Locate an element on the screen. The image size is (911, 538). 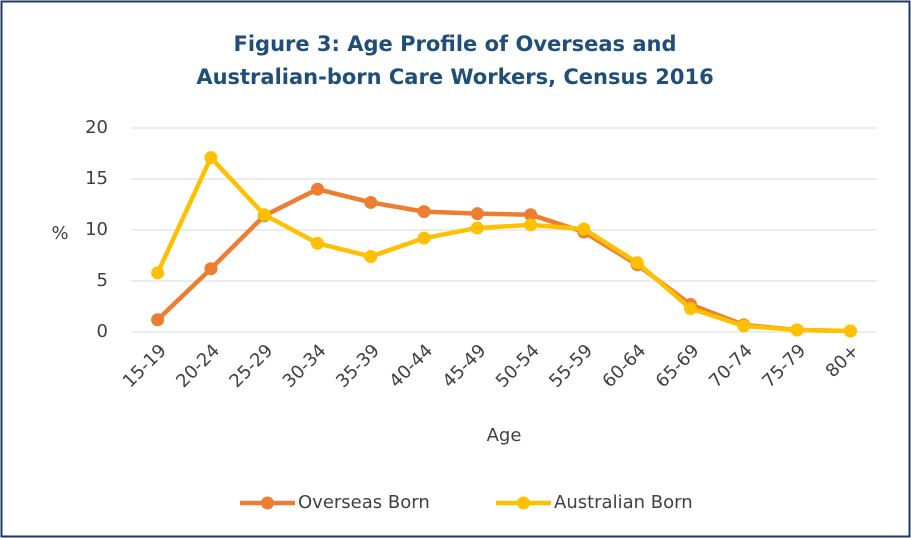
y-tick-label: 0 is located at coordinates (102, 331).